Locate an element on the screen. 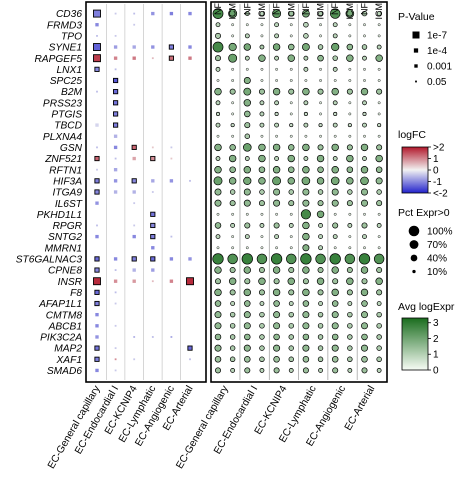 This screenshot has height=481, width=474. logfc-colorbar-label: <-2 is located at coordinates (440, 194).